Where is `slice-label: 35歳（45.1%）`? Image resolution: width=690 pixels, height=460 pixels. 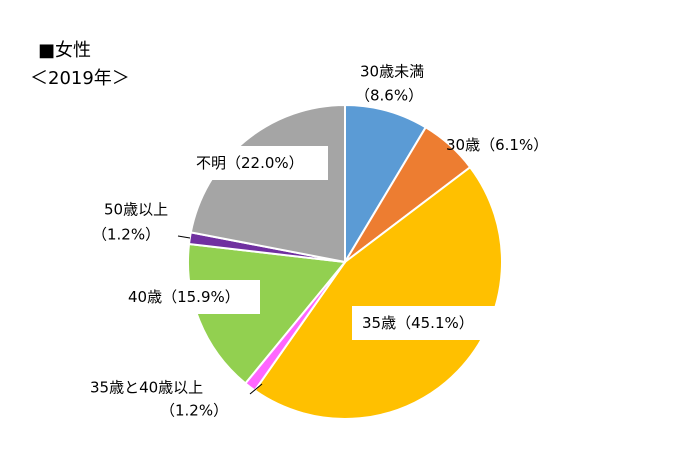 slice-label: 35歳（45.1%） is located at coordinates (418, 323).